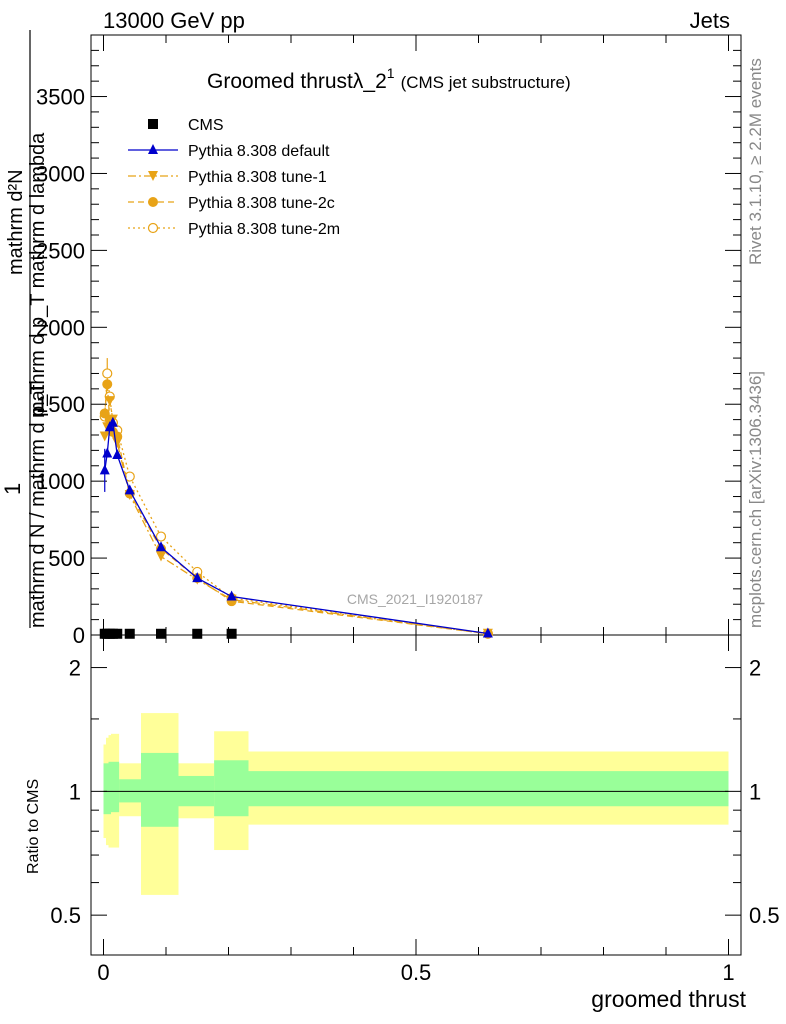 This screenshot has width=786, height=1024. I want to click on plot-title-superscript: 1, so click(391, 73).